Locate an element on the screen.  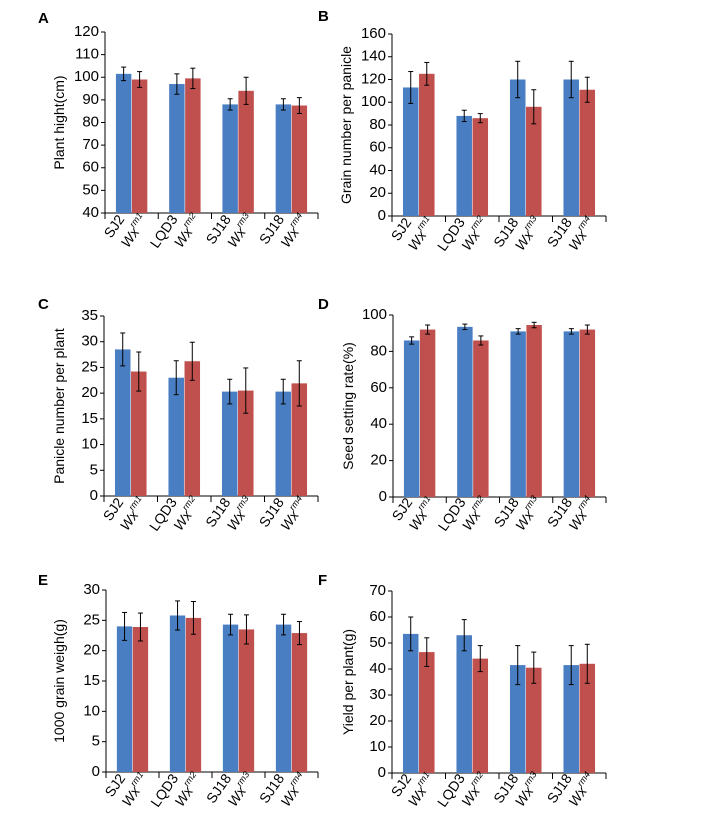
panel-letter: E is located at coordinates (43, 580).